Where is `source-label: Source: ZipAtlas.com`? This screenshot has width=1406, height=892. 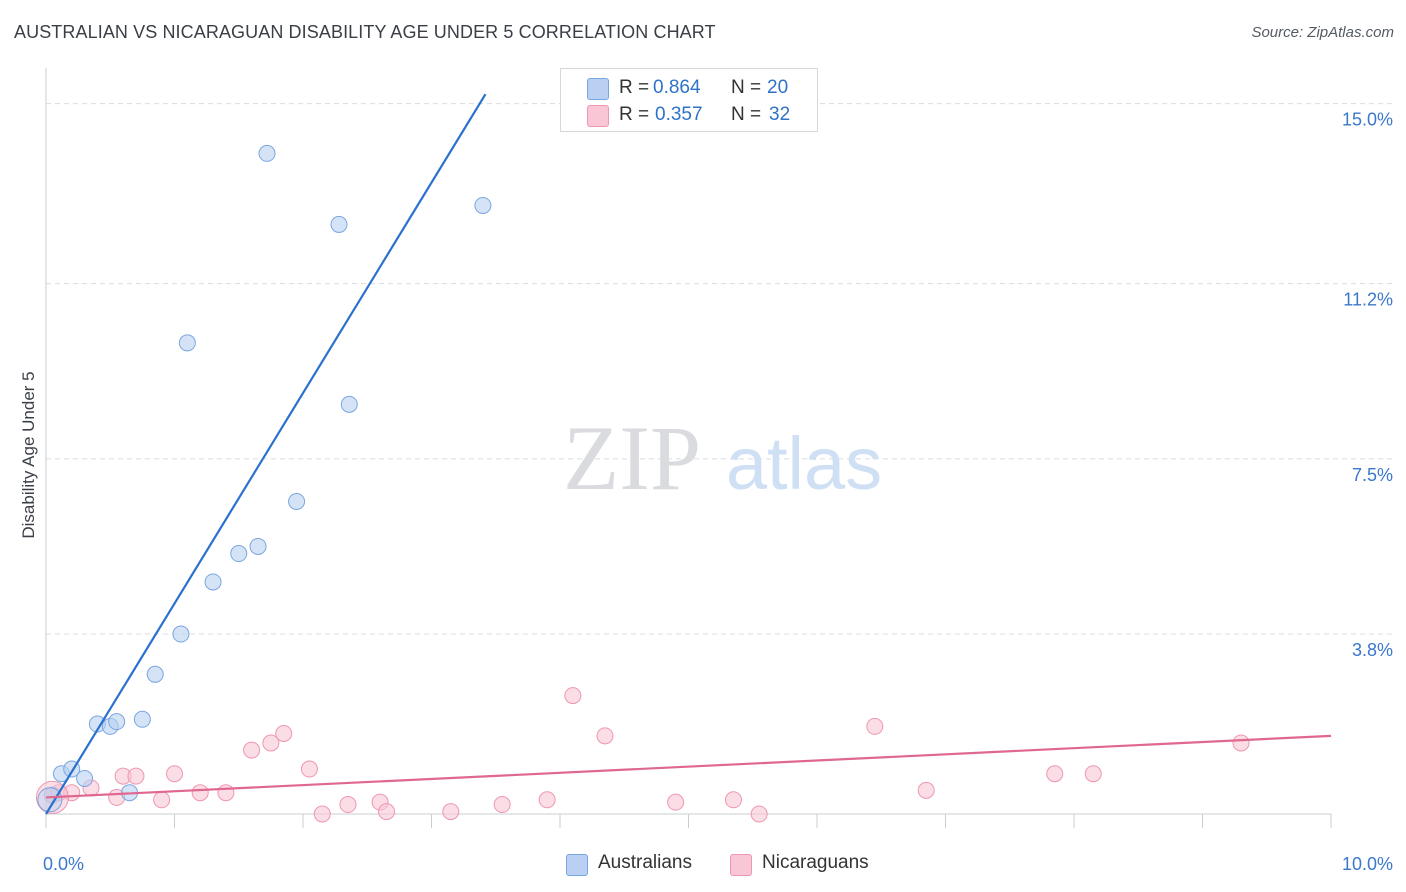
source-label: Source: ZipAtlas.com is located at coordinates (1322, 32).